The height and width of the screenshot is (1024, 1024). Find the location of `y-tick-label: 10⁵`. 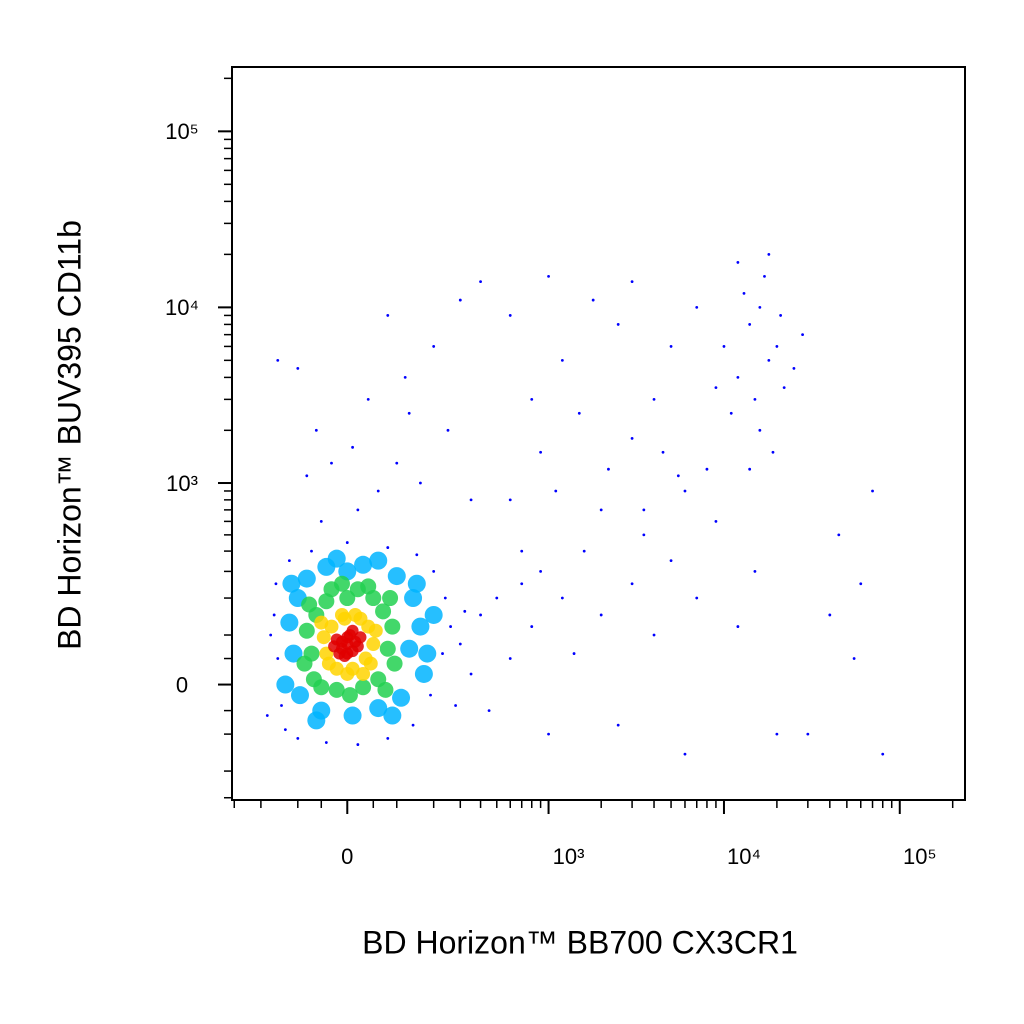

y-tick-label: 10⁵ is located at coordinates (182, 131).